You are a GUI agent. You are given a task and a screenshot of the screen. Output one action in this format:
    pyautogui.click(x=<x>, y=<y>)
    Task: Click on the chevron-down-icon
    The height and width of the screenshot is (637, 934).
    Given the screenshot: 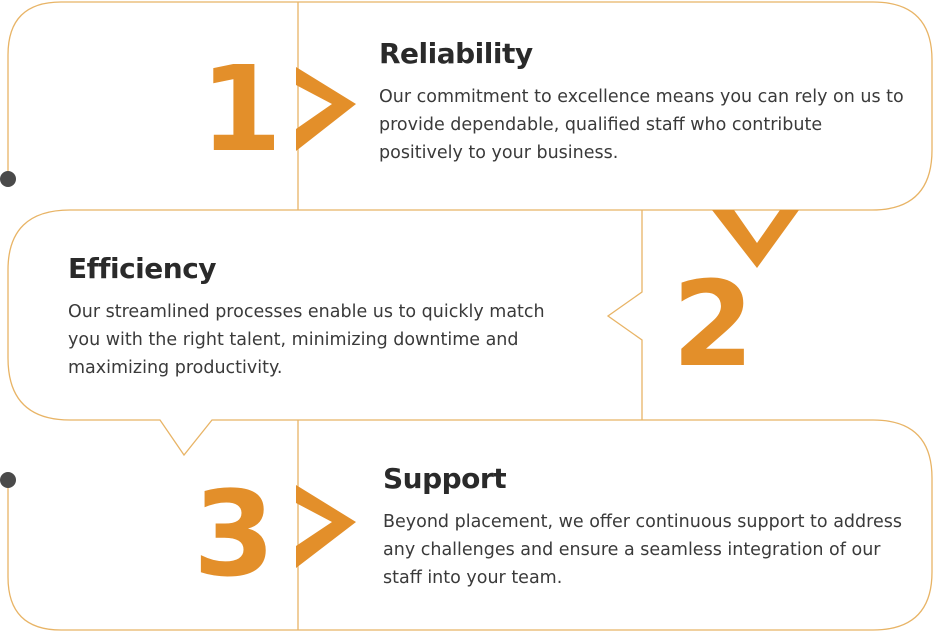 What is the action you would take?
    pyautogui.click(x=755, y=239)
    